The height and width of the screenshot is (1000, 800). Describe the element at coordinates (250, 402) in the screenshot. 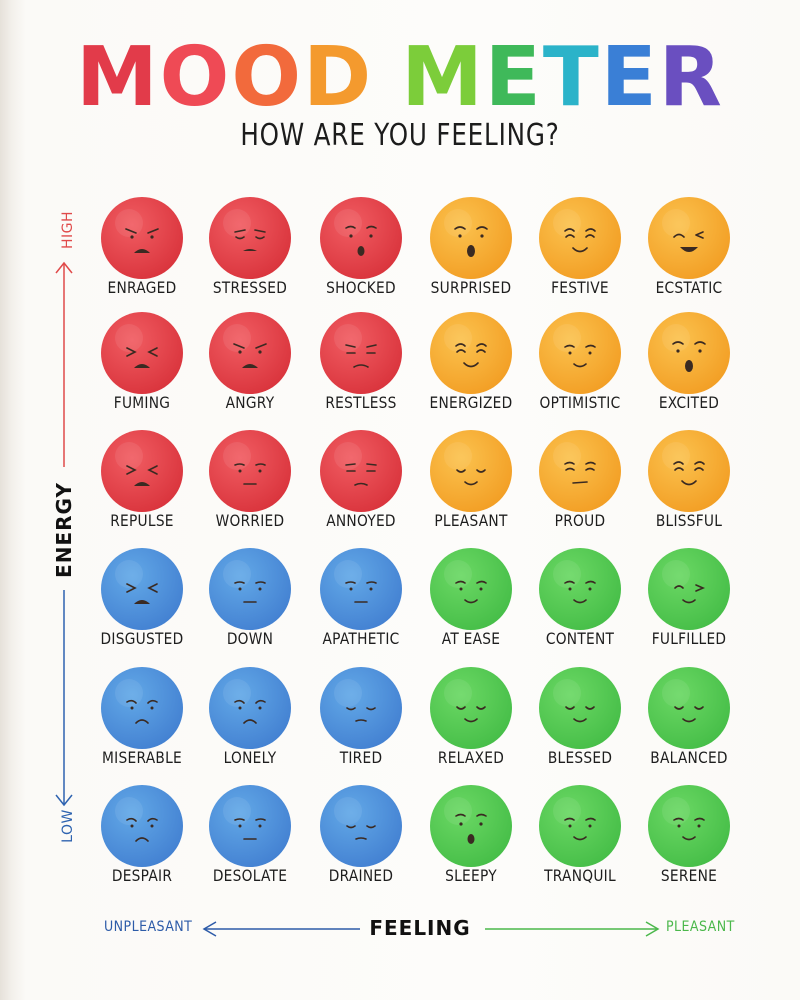

I see `mood-label: ANGRY` at that location.